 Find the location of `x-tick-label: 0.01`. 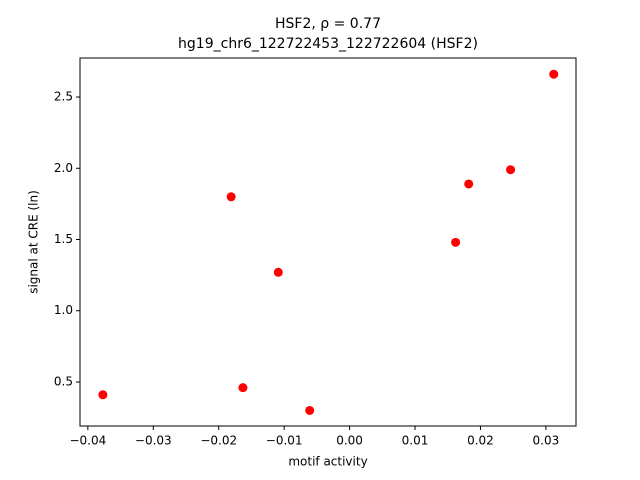

x-tick-label: 0.01 is located at coordinates (415, 441).